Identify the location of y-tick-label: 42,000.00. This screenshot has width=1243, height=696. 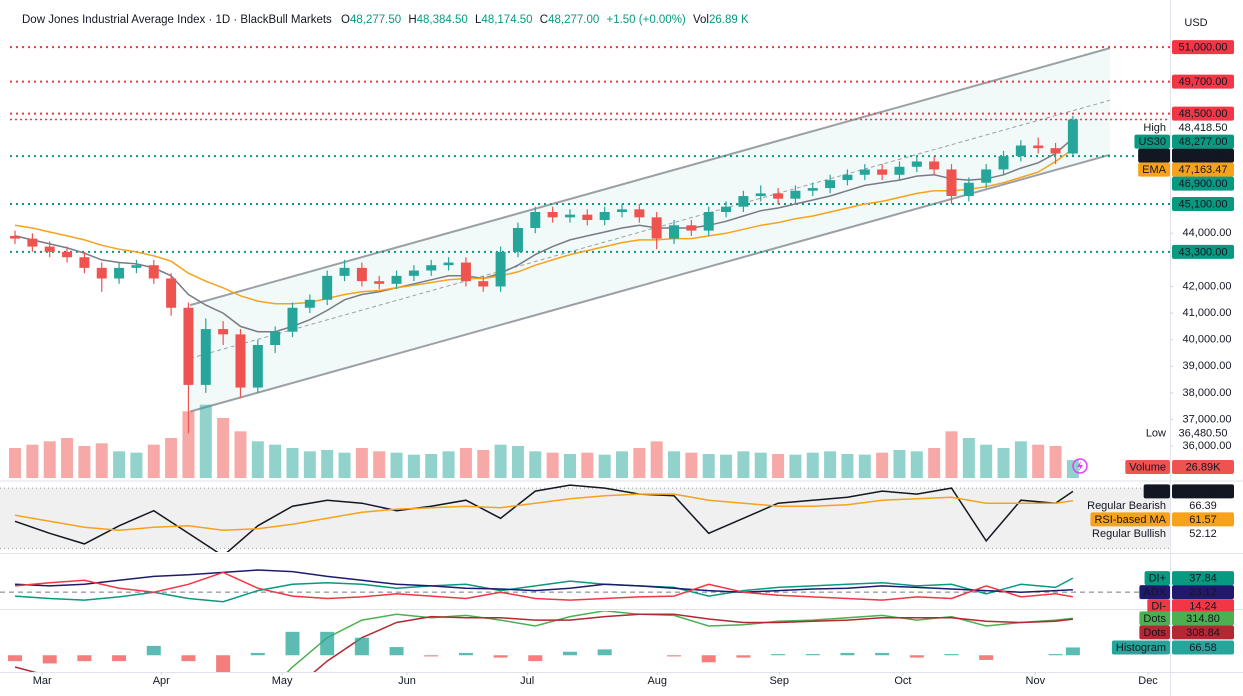
(1207, 286).